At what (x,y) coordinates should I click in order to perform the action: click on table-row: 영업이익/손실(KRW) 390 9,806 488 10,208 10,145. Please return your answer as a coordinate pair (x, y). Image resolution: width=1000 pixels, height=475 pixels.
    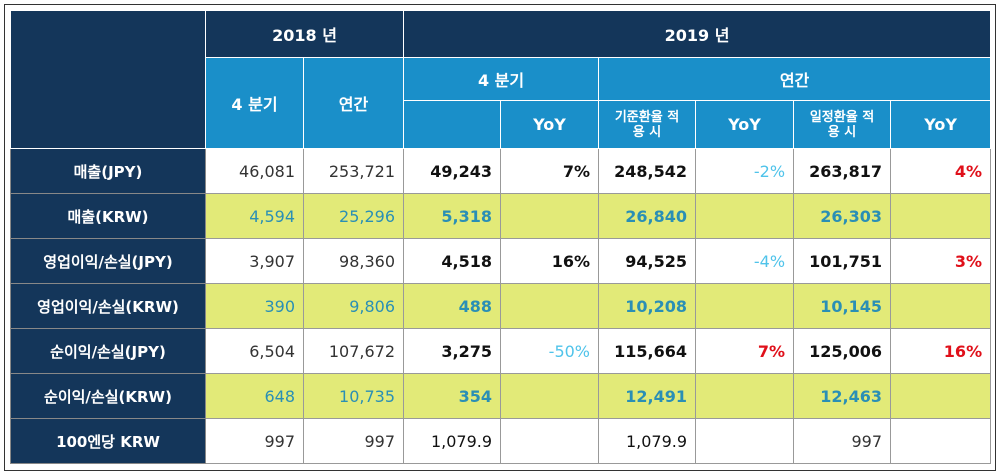
    Looking at the image, I should click on (501, 306).